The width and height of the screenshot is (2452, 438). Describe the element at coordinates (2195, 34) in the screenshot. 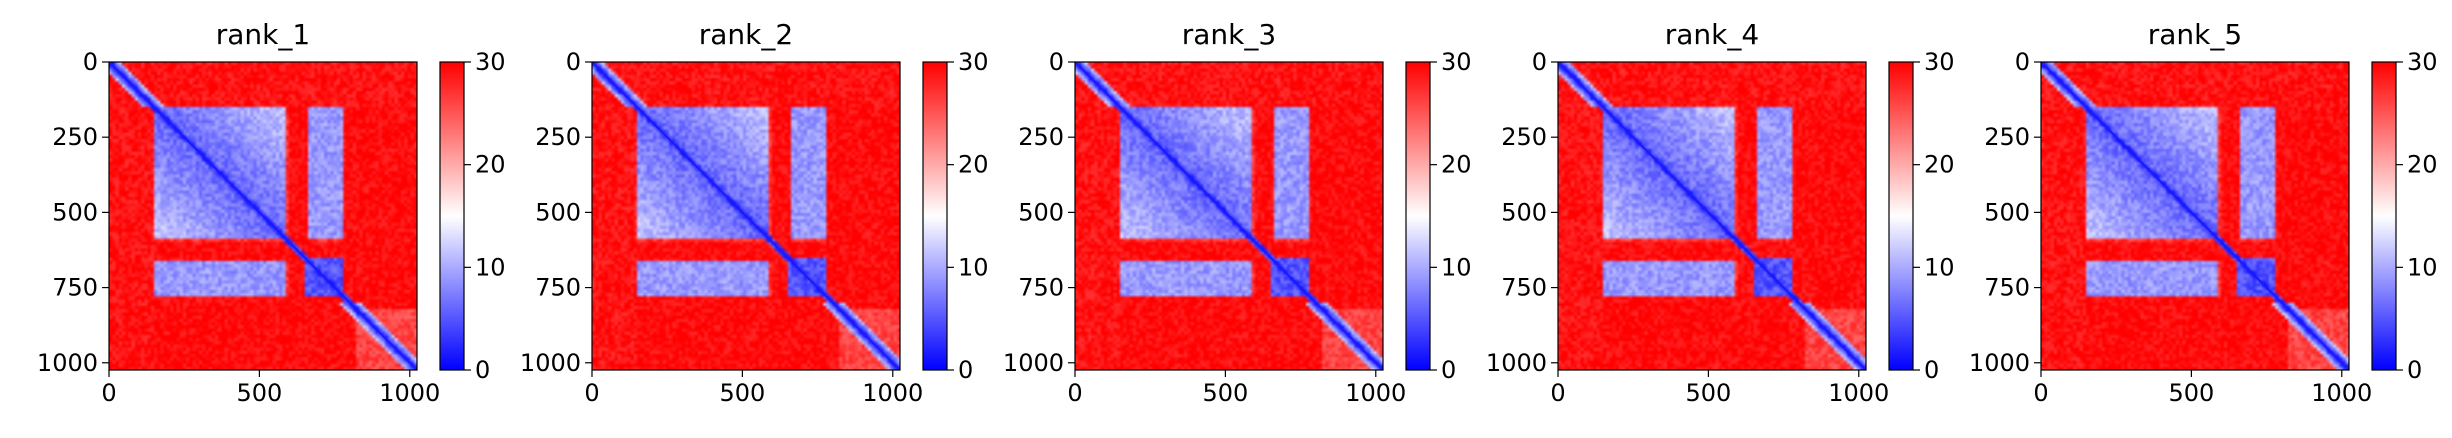

I see `subplot-title: rank_5` at that location.